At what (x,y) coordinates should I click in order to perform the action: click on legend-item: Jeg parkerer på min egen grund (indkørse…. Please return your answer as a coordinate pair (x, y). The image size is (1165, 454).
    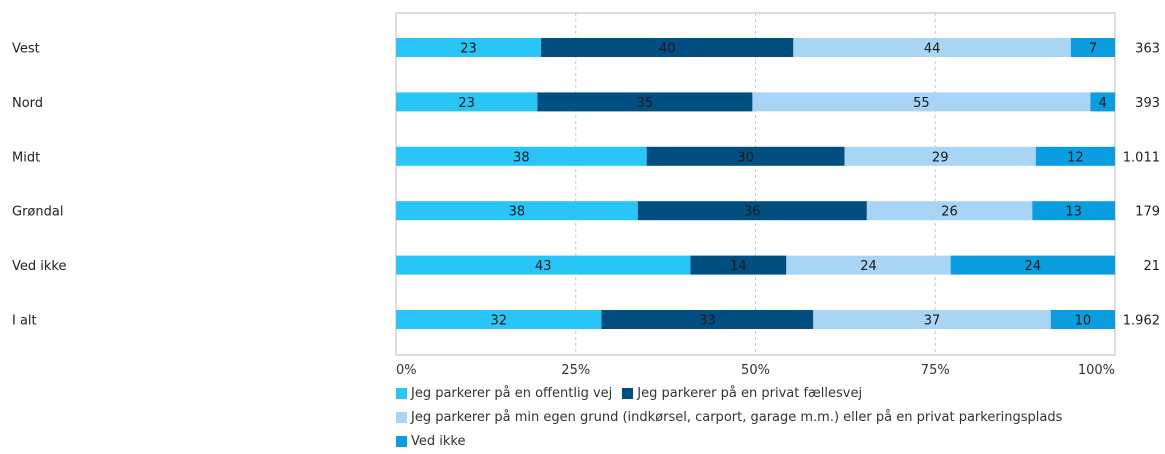
    Looking at the image, I should click on (729, 417).